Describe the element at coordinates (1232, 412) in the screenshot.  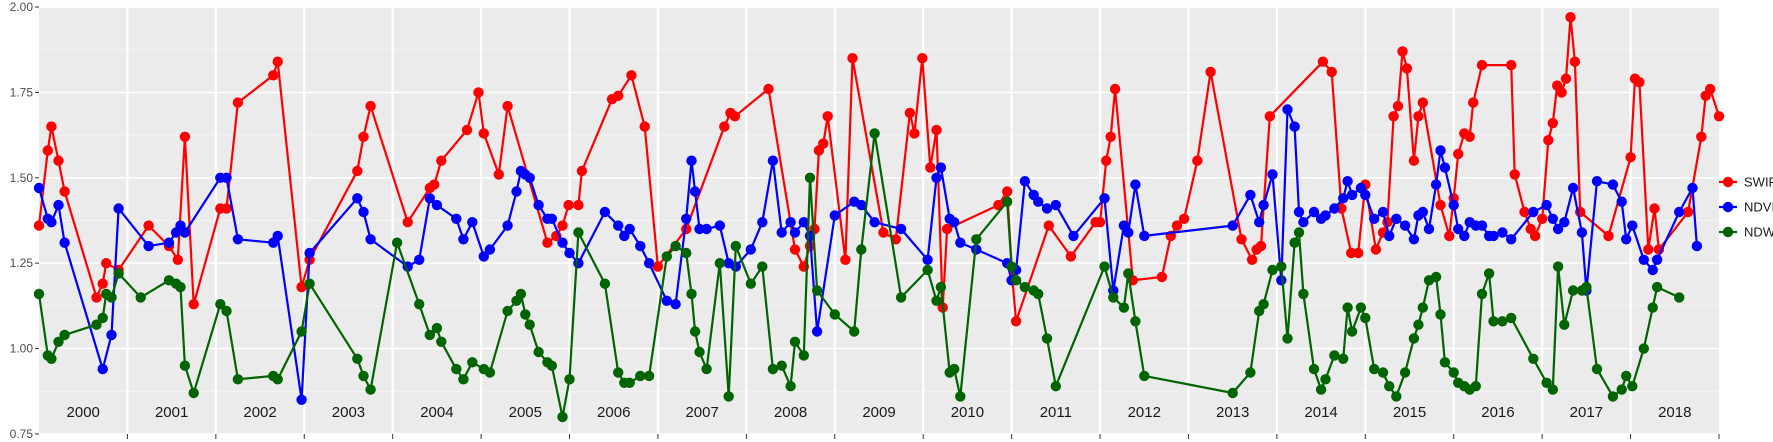
I see `year-label: 2013` at that location.